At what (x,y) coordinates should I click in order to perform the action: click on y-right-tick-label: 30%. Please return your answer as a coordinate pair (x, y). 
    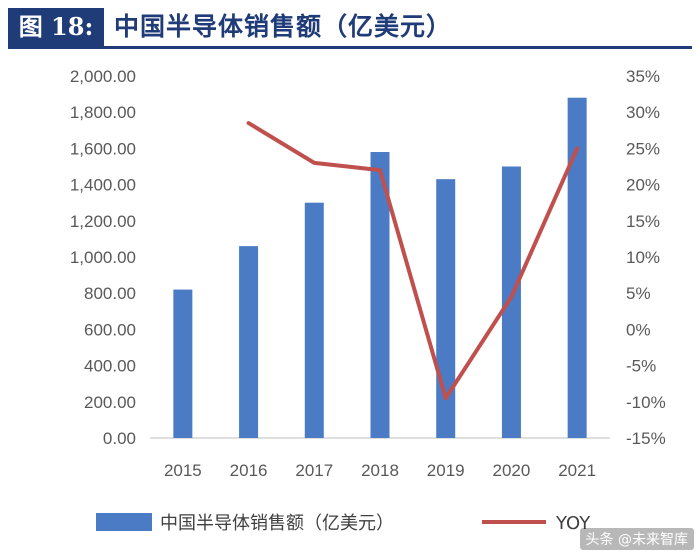
    Looking at the image, I should click on (643, 112).